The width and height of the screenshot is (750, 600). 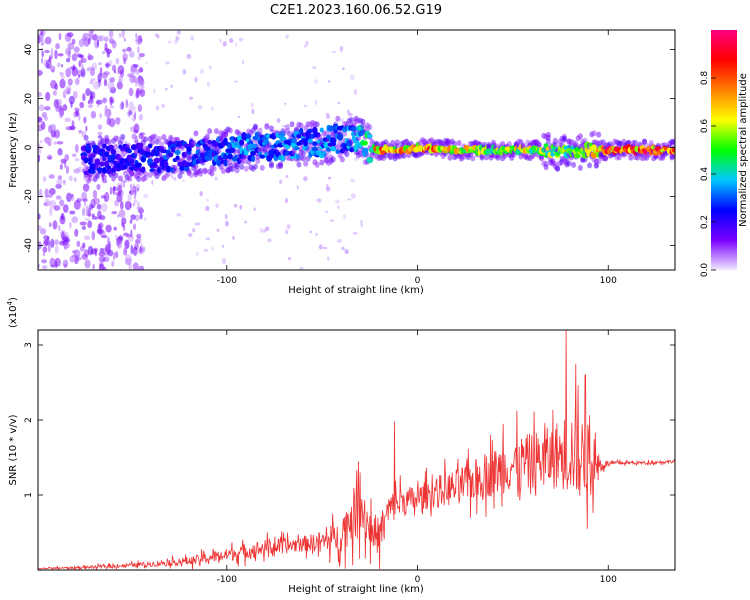 What do you see at coordinates (13, 150) in the screenshot?
I see `spectrogram-y-label: Frequency (Hz)` at bounding box center [13, 150].